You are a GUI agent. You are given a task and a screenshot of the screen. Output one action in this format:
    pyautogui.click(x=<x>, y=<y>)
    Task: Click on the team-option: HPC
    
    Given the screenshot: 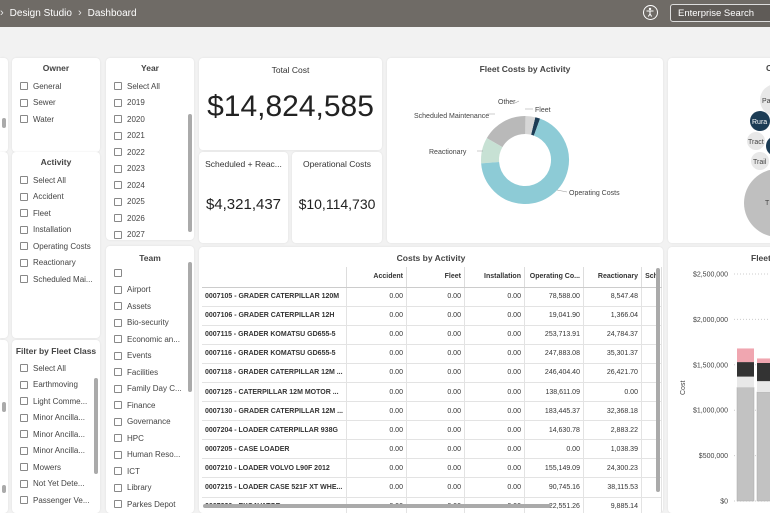 What is the action you would take?
    pyautogui.click(x=148, y=438)
    